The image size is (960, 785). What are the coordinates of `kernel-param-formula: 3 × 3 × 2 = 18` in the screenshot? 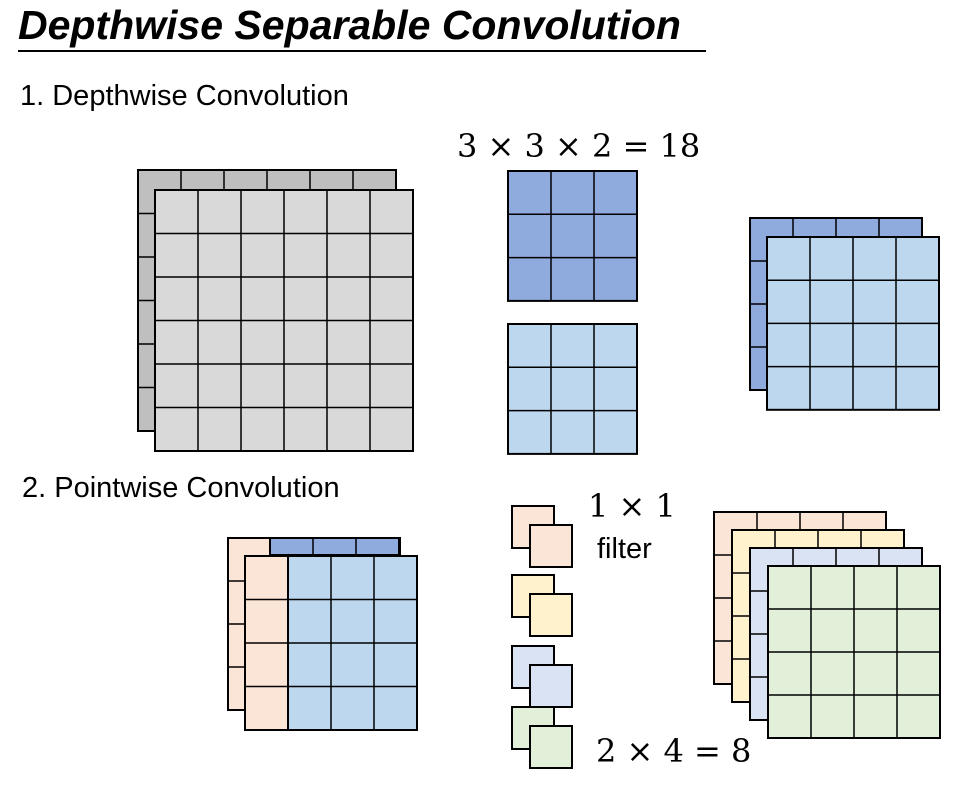 It's located at (579, 146).